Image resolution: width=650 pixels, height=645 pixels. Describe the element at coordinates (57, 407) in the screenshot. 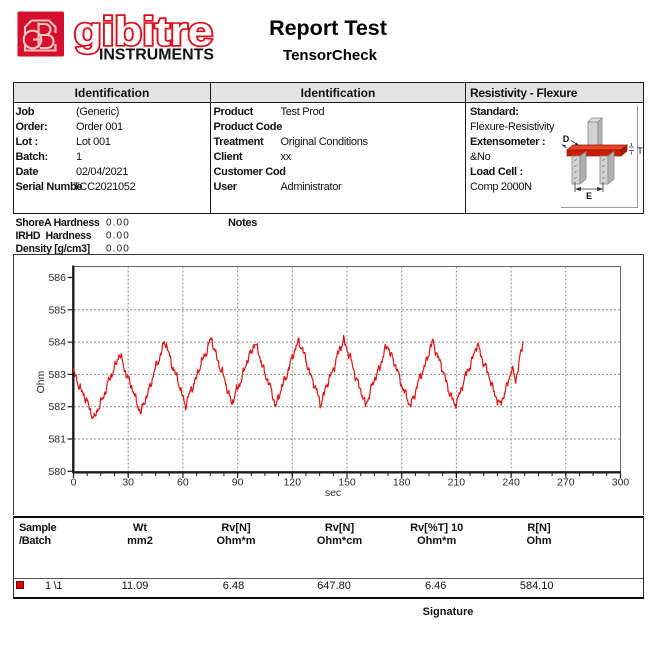

I see `svg-text: 582` at that location.